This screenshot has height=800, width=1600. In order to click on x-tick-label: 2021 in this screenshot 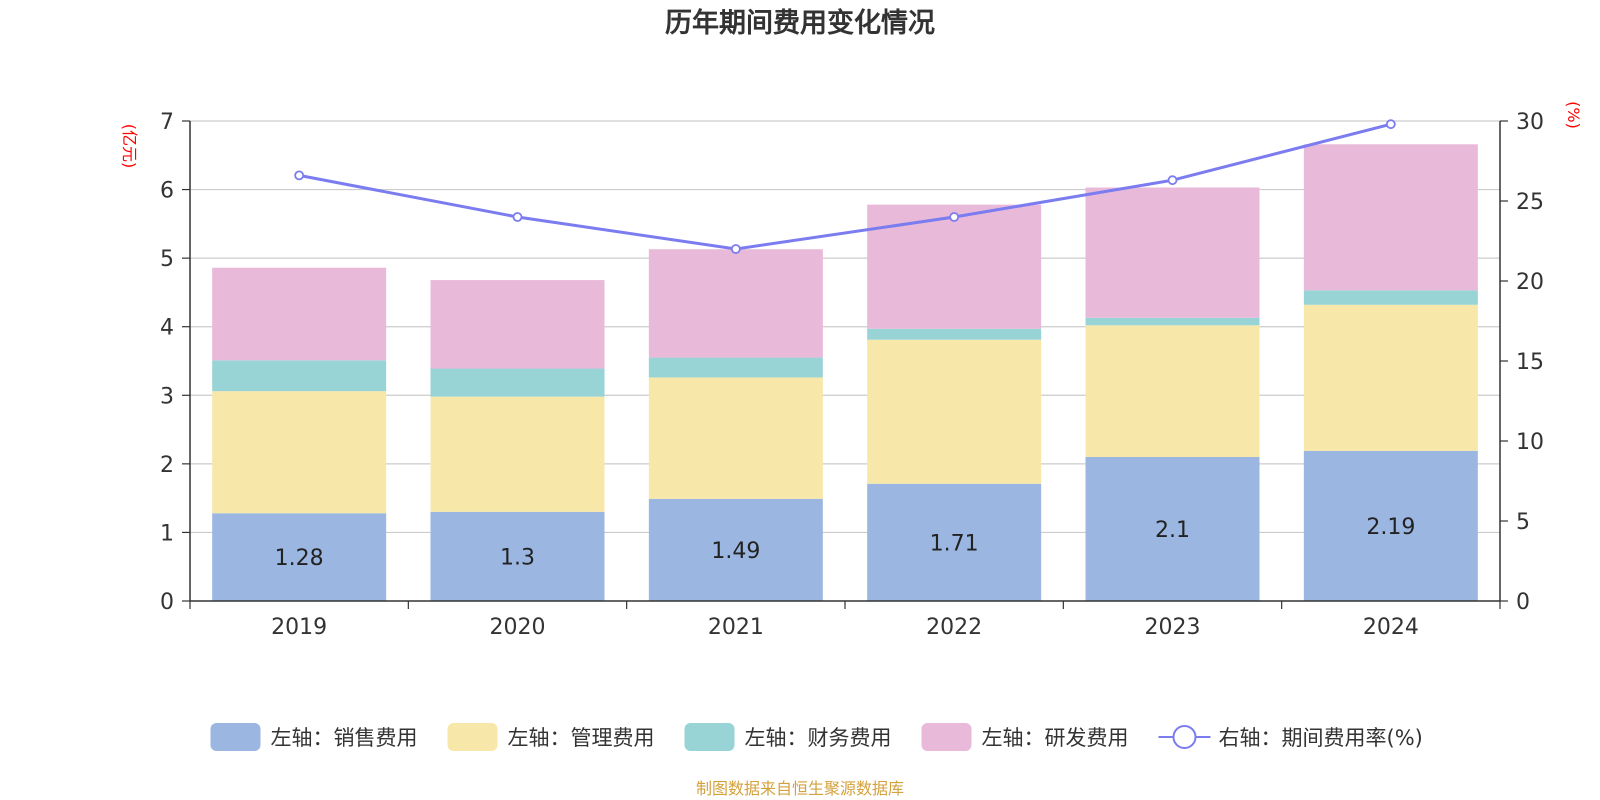, I will do `click(736, 627)`.